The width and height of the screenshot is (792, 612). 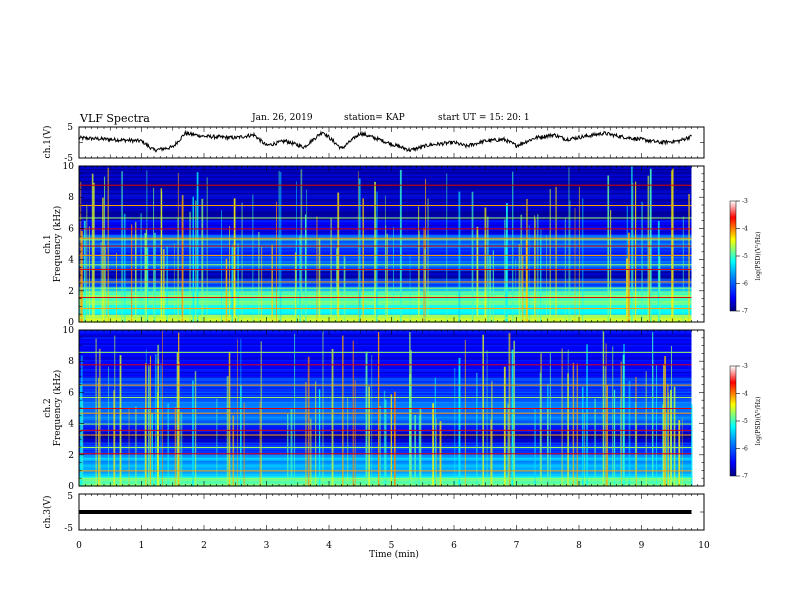 What do you see at coordinates (79, 546) in the screenshot?
I see `time-axis-tick-label: 0` at bounding box center [79, 546].